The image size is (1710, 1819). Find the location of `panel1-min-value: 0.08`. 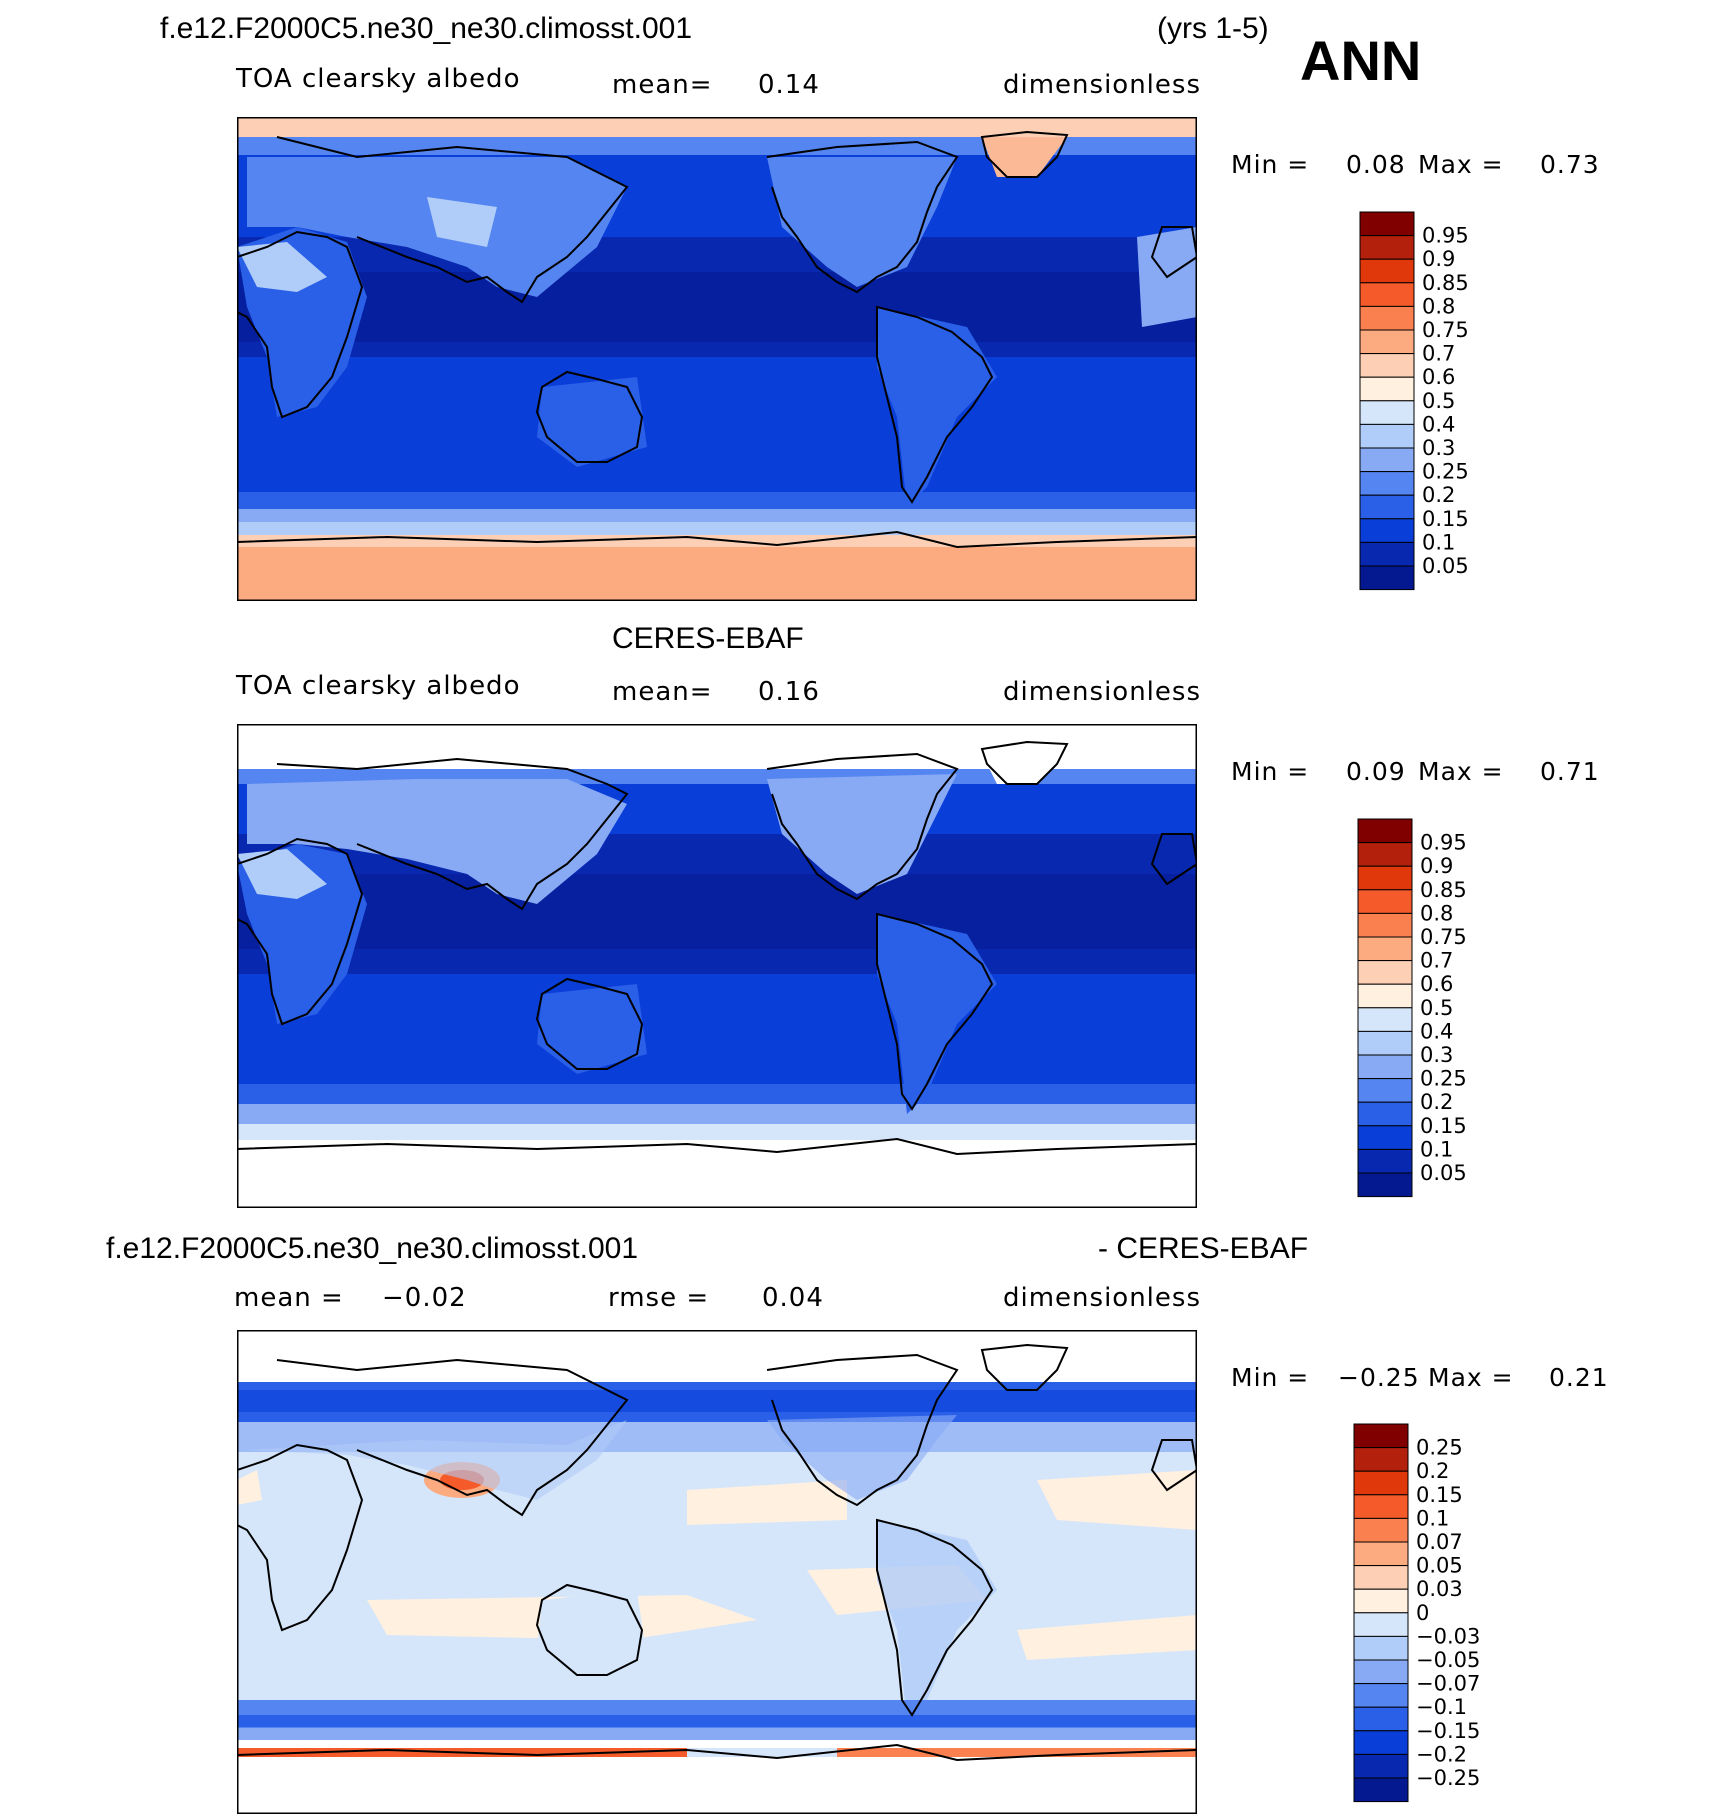

panel1-min-value: 0.08 is located at coordinates (1376, 164).